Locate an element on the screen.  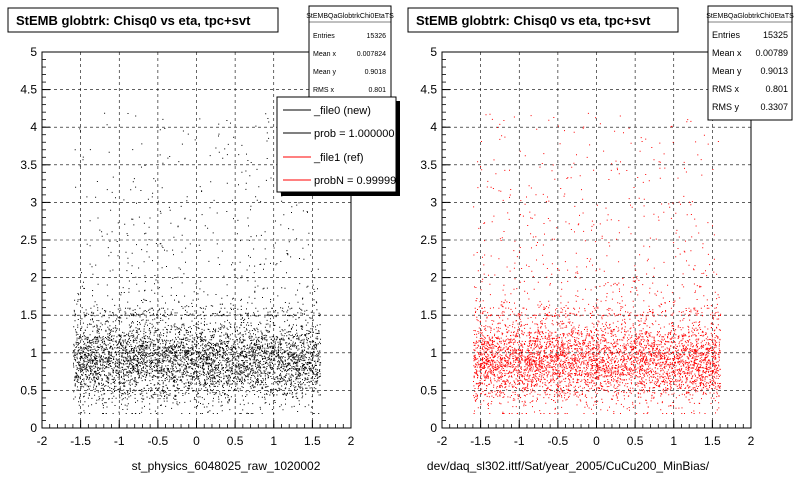
left-y-tick-label: 3 is located at coordinates (33, 202).